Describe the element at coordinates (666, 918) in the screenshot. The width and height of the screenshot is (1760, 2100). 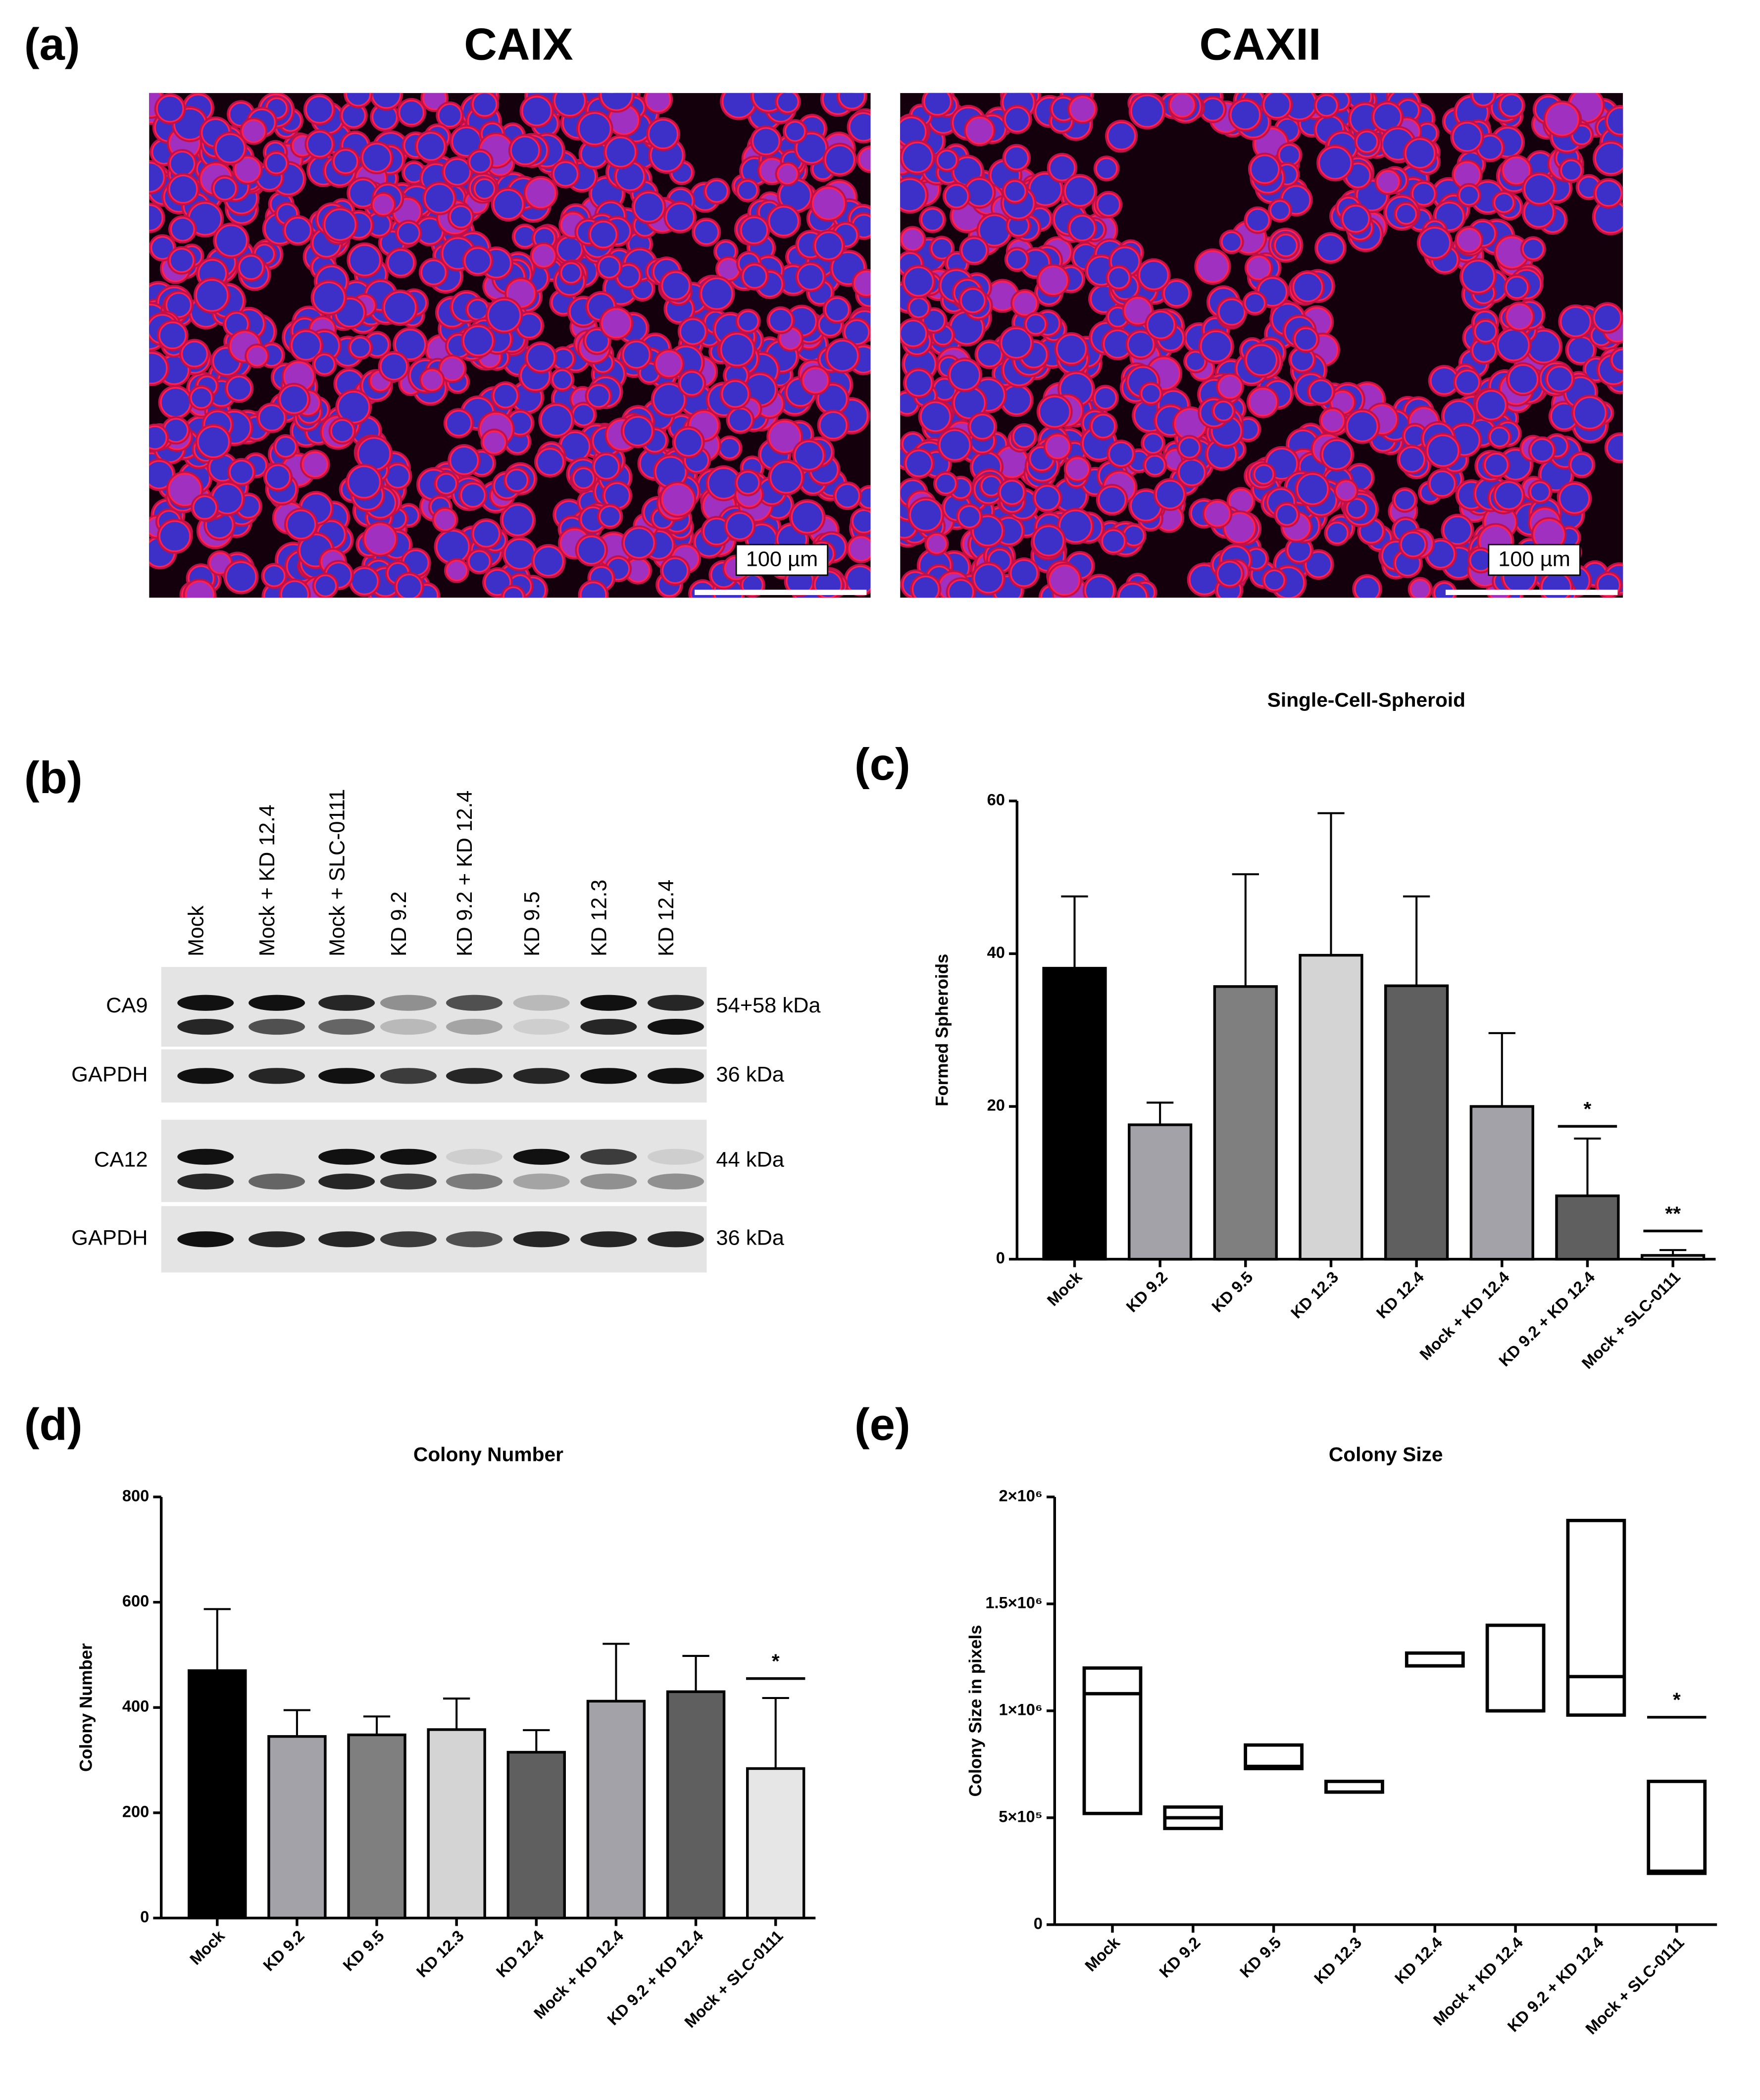
I see `lane-label: KD 12.4` at that location.